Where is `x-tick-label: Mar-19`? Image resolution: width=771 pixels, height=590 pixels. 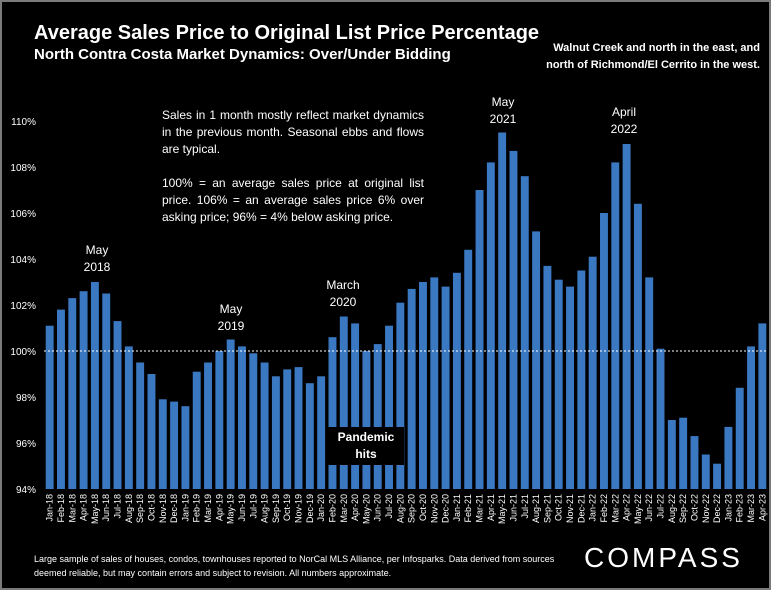 x-tick-label: Mar-19 is located at coordinates (208, 508).